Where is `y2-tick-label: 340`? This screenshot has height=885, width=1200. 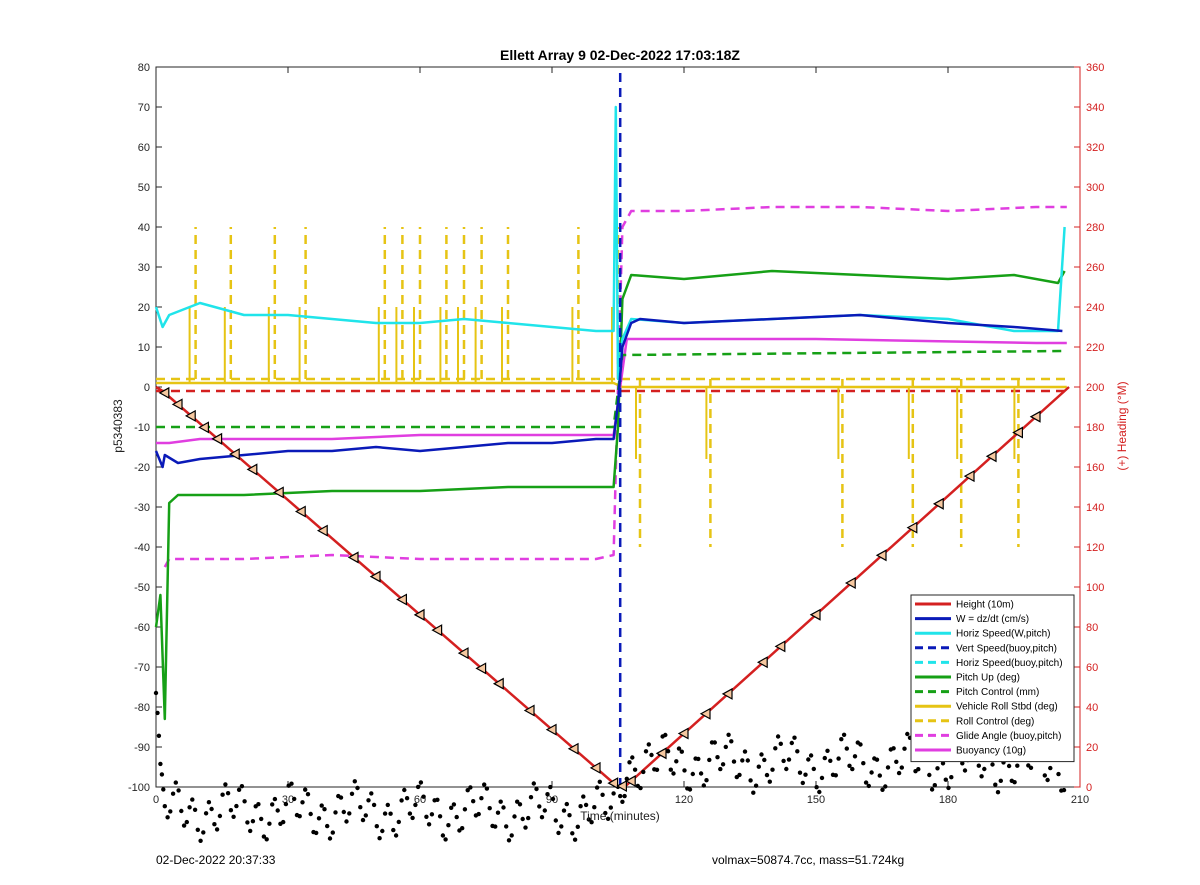
y2-tick-label: 340 is located at coordinates (1095, 108).